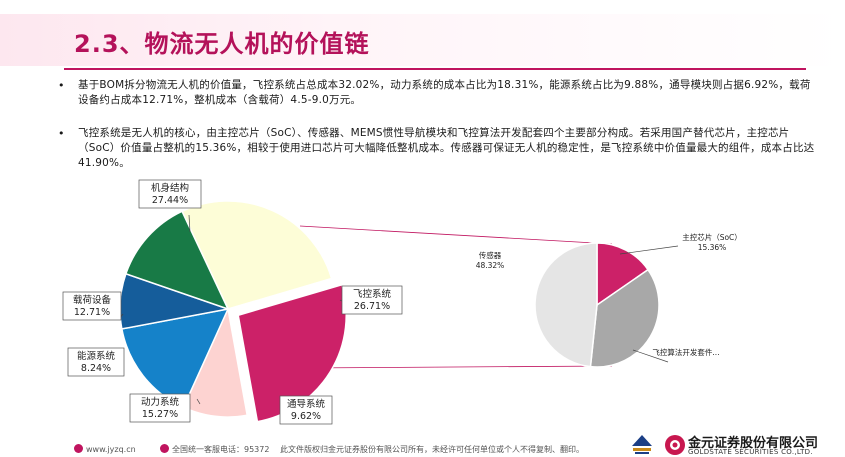 The image size is (845, 457). I want to click on title-bar: 2.3、物流无人机的价值链, so click(422, 42).